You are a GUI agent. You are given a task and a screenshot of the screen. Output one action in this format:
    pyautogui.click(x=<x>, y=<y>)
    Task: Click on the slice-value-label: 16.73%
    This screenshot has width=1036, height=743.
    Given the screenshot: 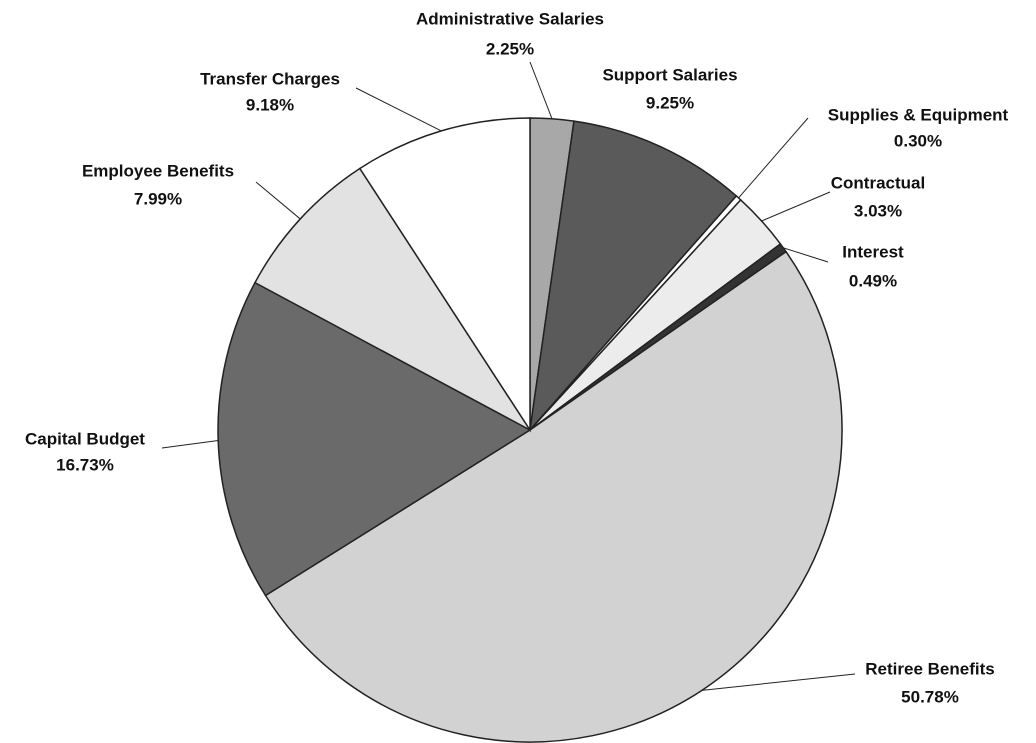 What is the action you would take?
    pyautogui.click(x=85, y=464)
    